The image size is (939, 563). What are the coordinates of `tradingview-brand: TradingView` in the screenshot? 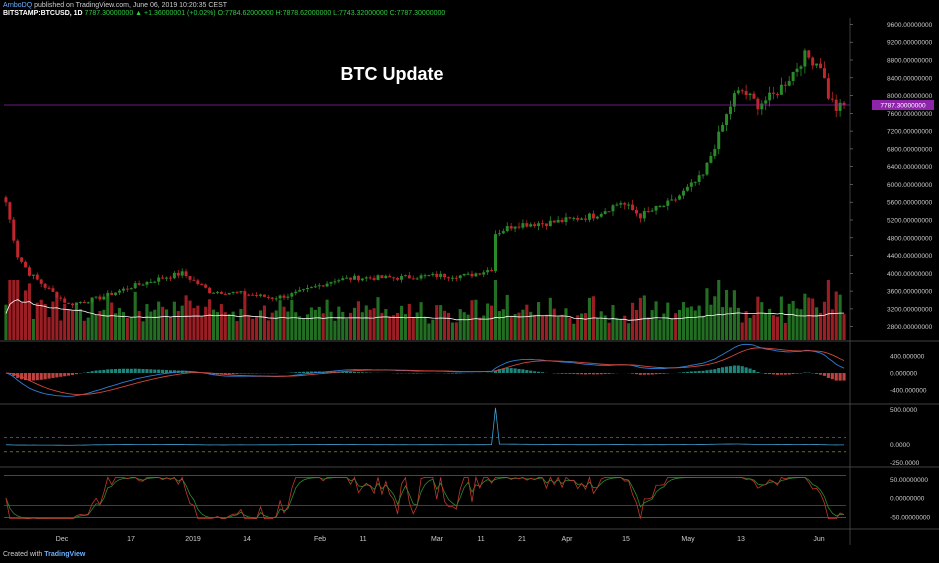 It's located at (65, 554).